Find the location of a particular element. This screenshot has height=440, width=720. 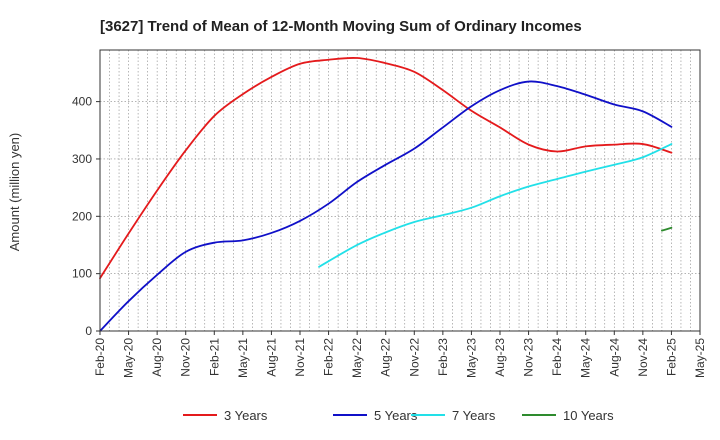

x-tick-label: May-23 is located at coordinates (471, 358).